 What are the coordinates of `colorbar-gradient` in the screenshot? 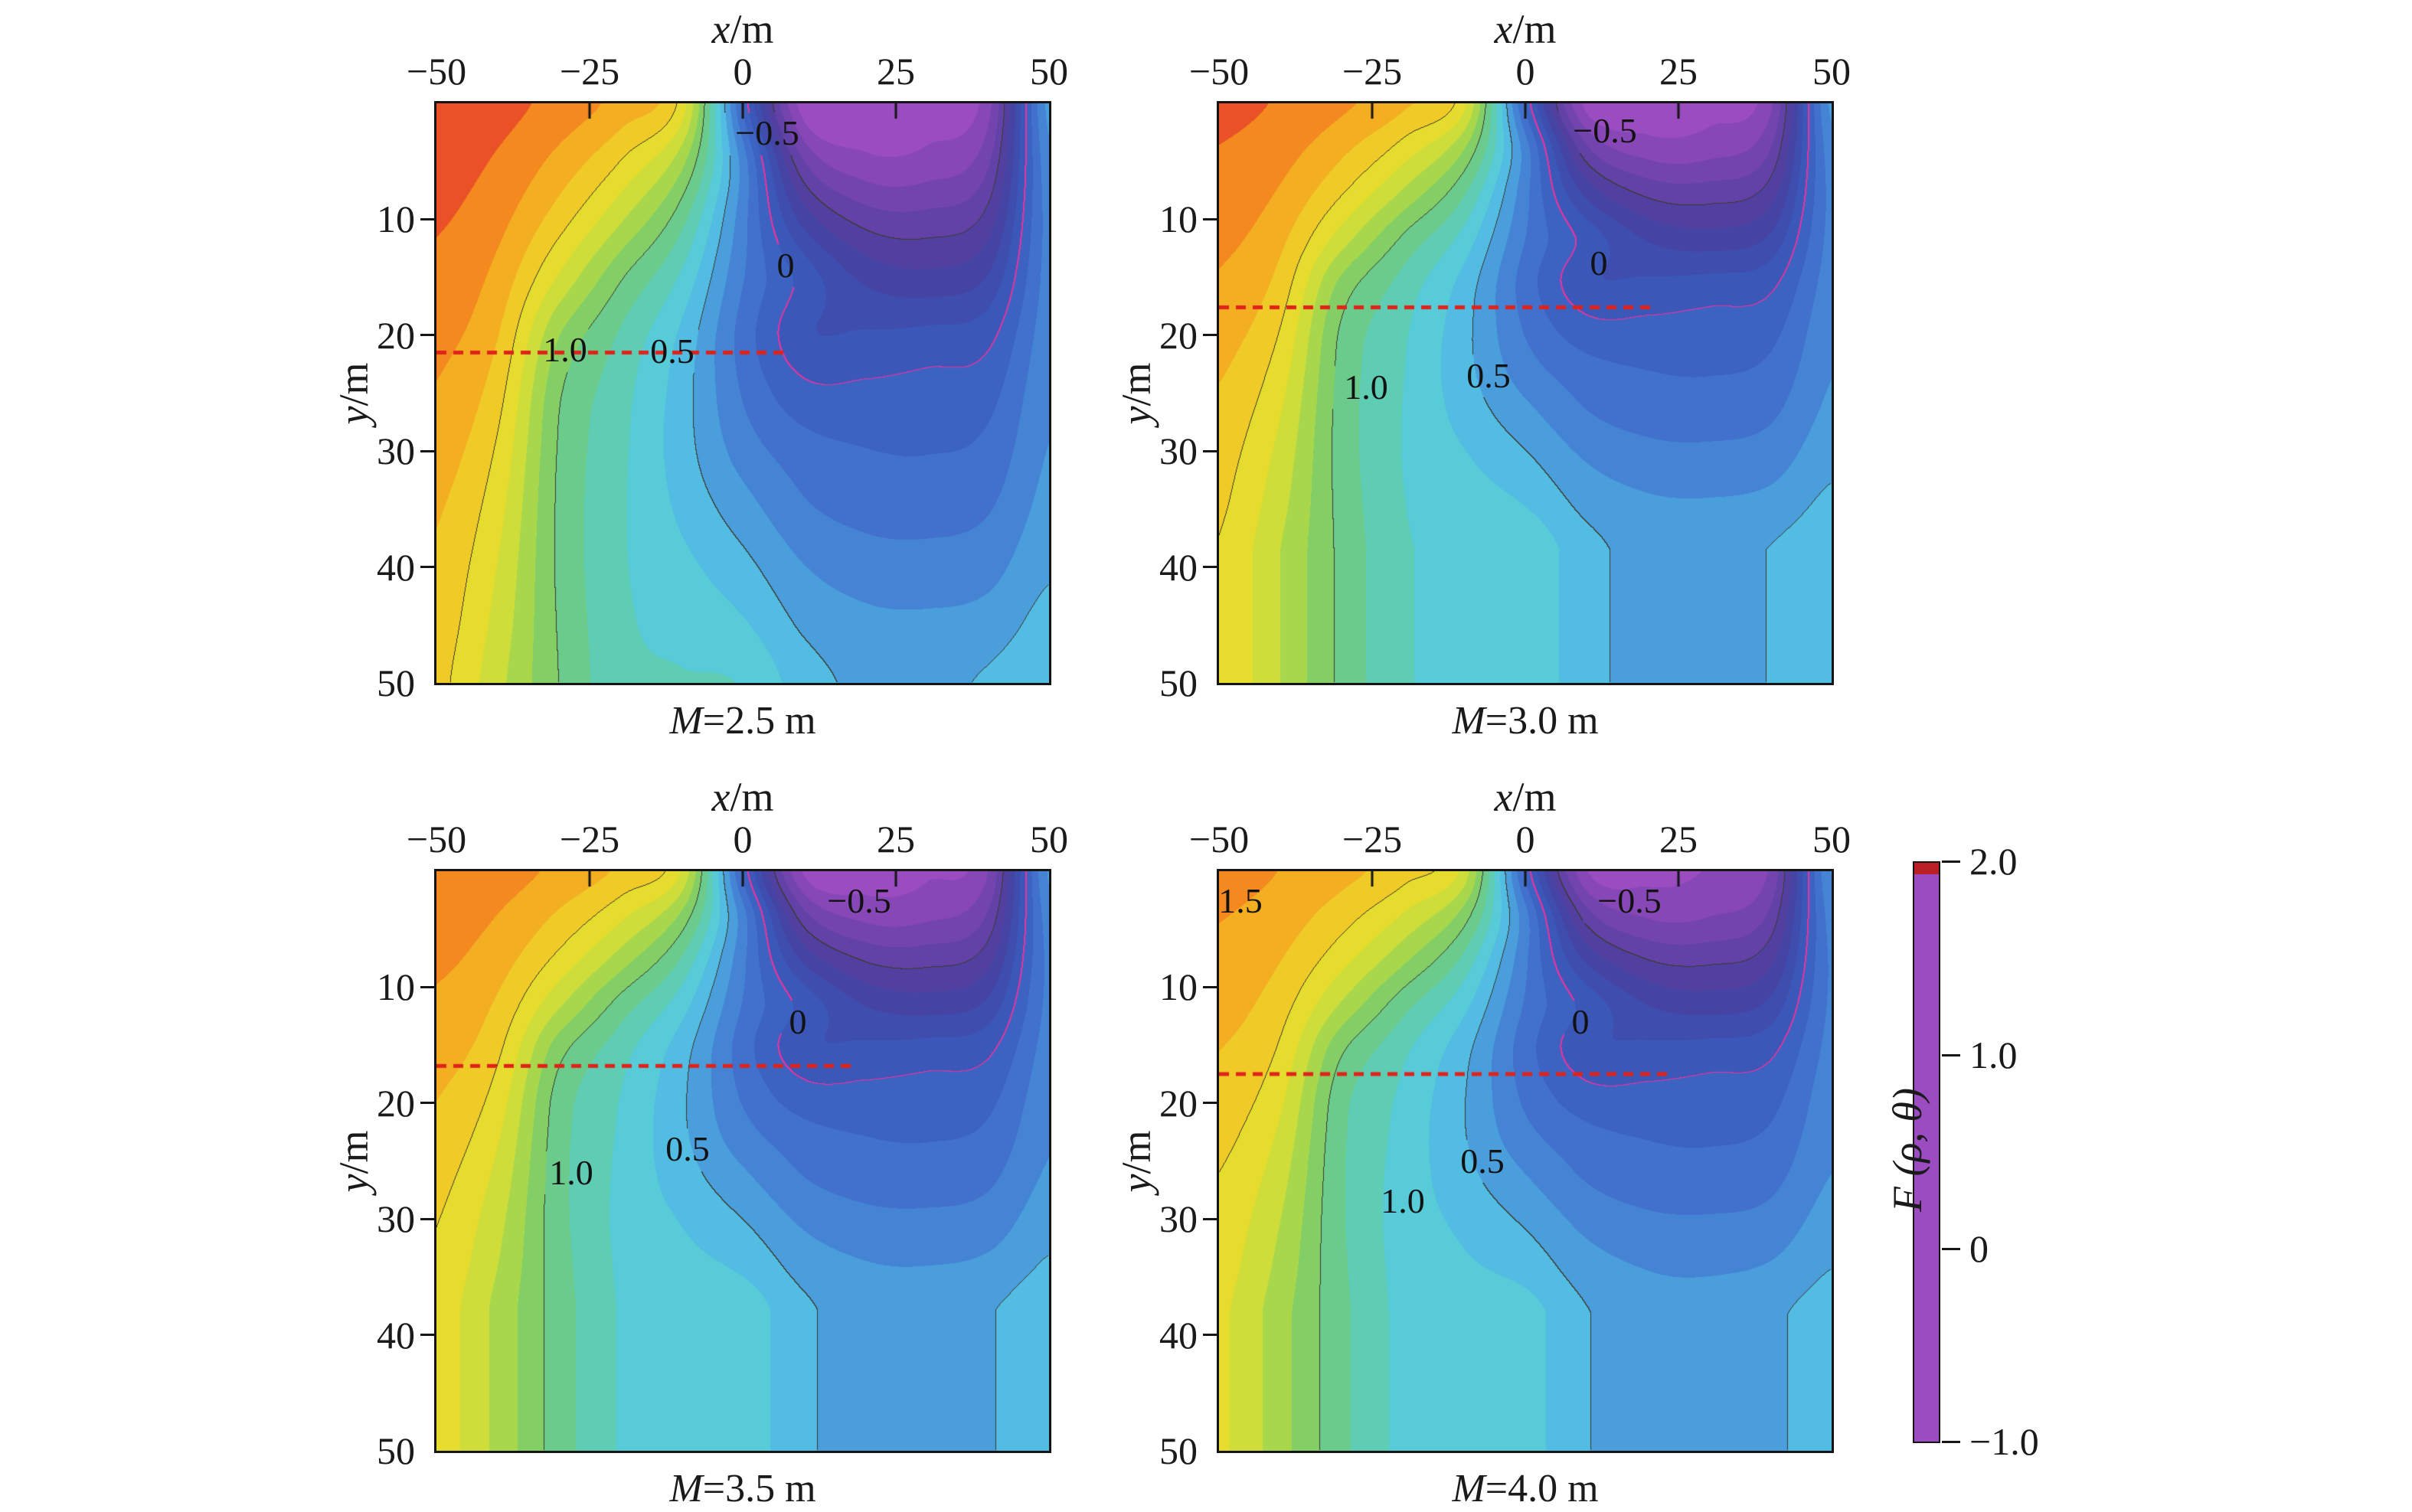 It's located at (1927, 1152).